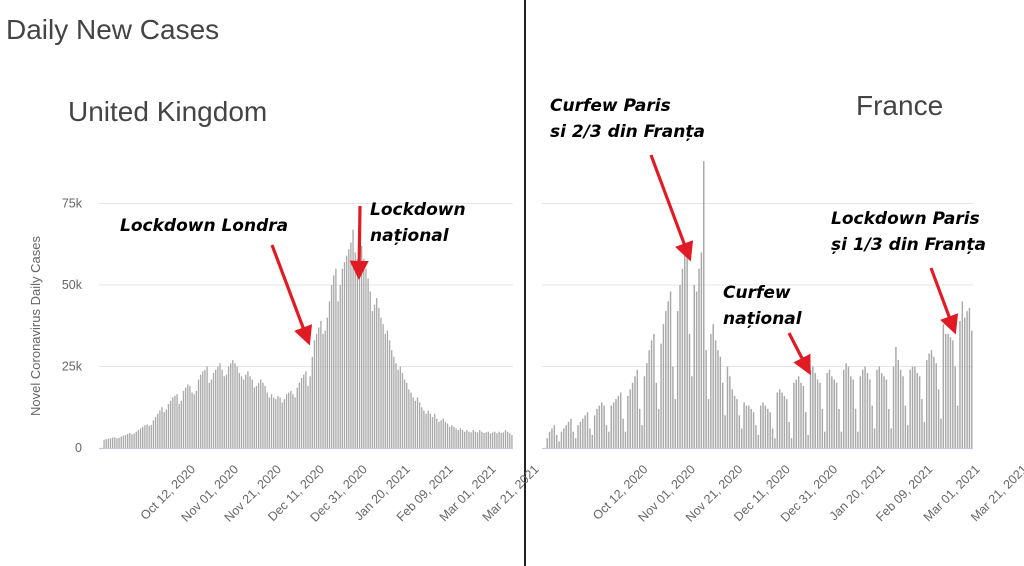  Describe the element at coordinates (113, 29) in the screenshot. I see `page-title: Daily New Cases` at that location.